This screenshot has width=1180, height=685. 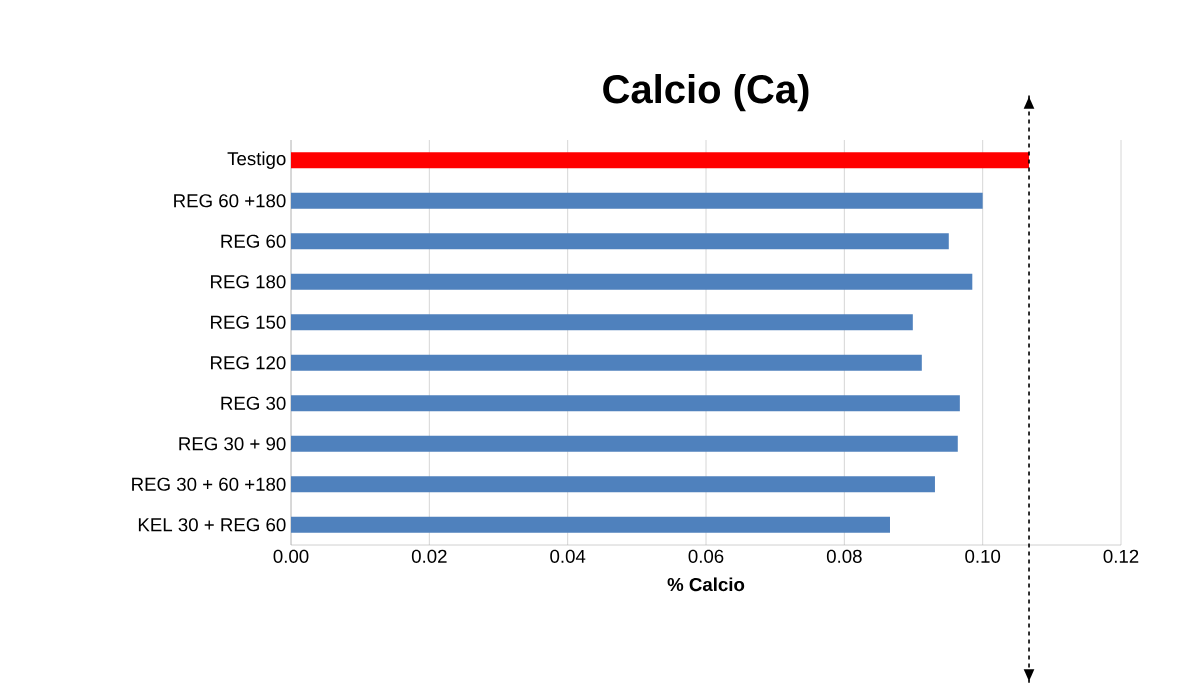 I want to click on y-tick-label: REG 30 + 90, so click(x=232, y=444).